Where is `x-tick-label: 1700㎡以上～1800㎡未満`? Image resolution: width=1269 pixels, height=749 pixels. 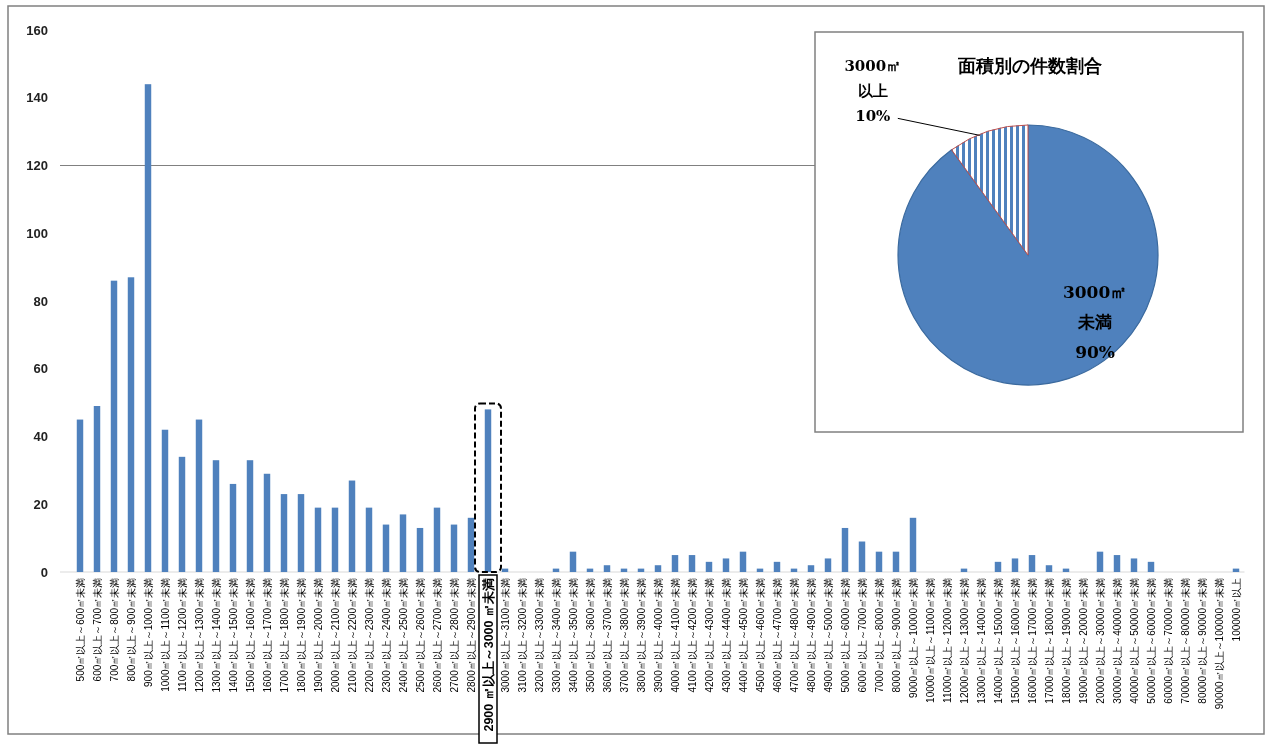
x-tick-label: 1700㎡以上～1800㎡未満 is located at coordinates (284, 635).